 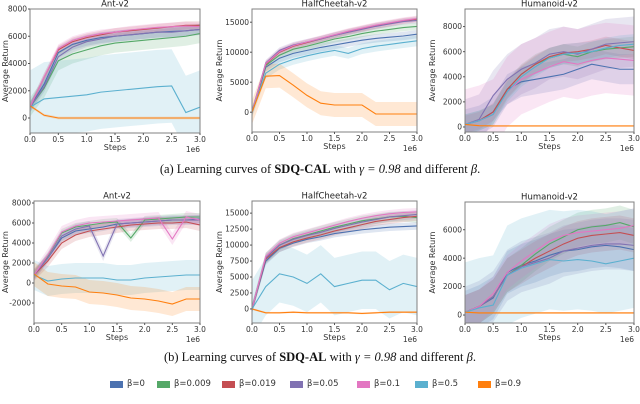 What do you see at coordinates (237, 245) in the screenshot?
I see `y-tick-label: 10000` at bounding box center [237, 245].